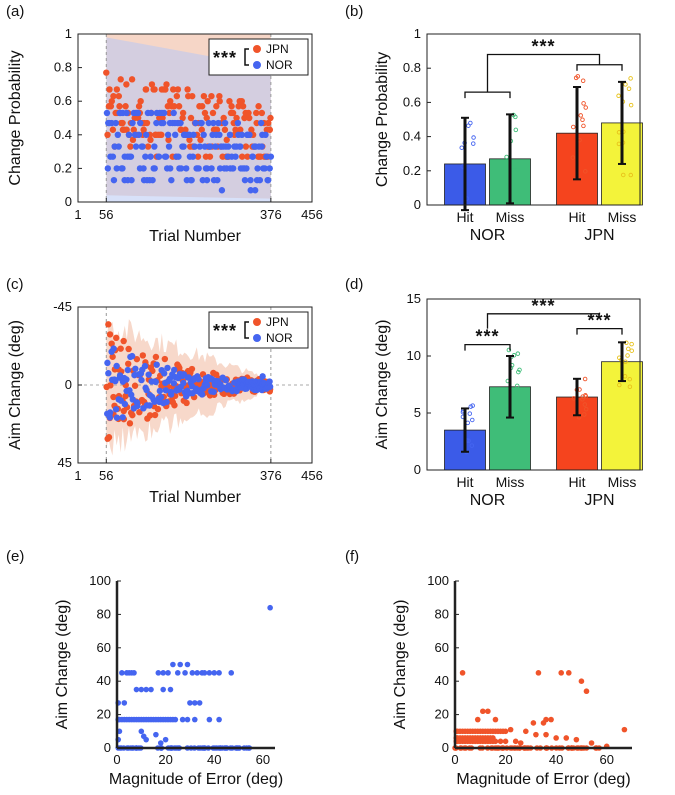 This screenshot has width=675, height=795. Describe the element at coordinates (417, 204) in the screenshot. I see `y-tick-label-b: 0` at that location.